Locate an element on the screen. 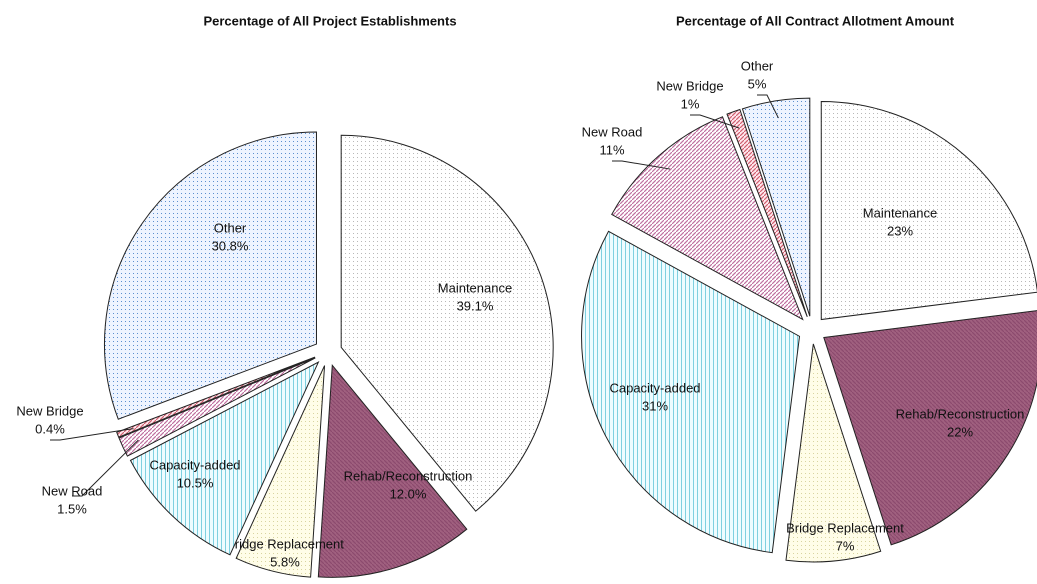 This screenshot has width=1037, height=584. slice-value-label: 12.0% is located at coordinates (408, 493).